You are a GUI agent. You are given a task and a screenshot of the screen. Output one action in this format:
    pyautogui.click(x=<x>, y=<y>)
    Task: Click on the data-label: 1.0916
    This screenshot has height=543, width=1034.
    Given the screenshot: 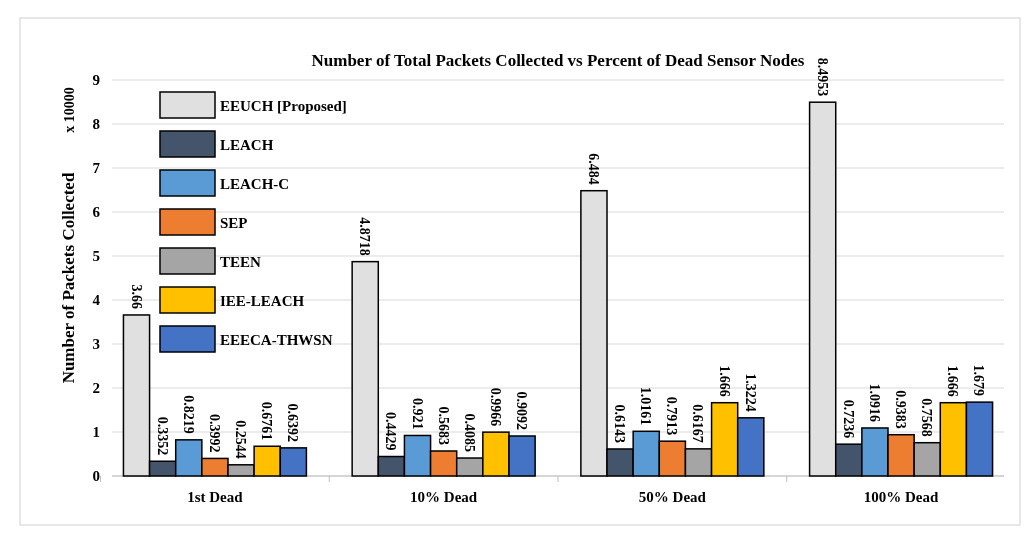 What is the action you would take?
    pyautogui.click(x=874, y=402)
    